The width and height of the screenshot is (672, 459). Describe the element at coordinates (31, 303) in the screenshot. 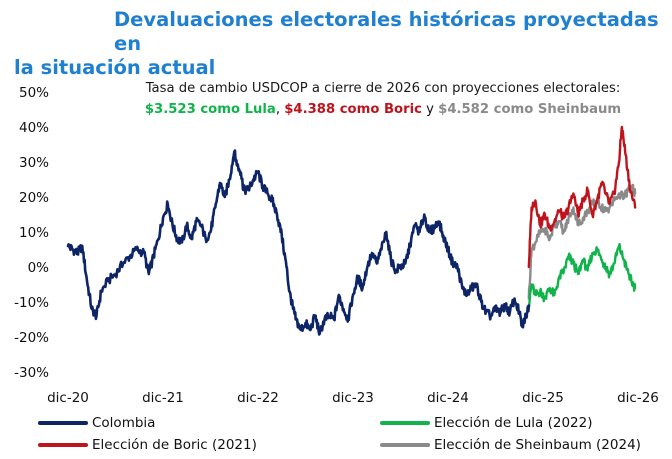

I see `y-tick-label: -10%` at that location.